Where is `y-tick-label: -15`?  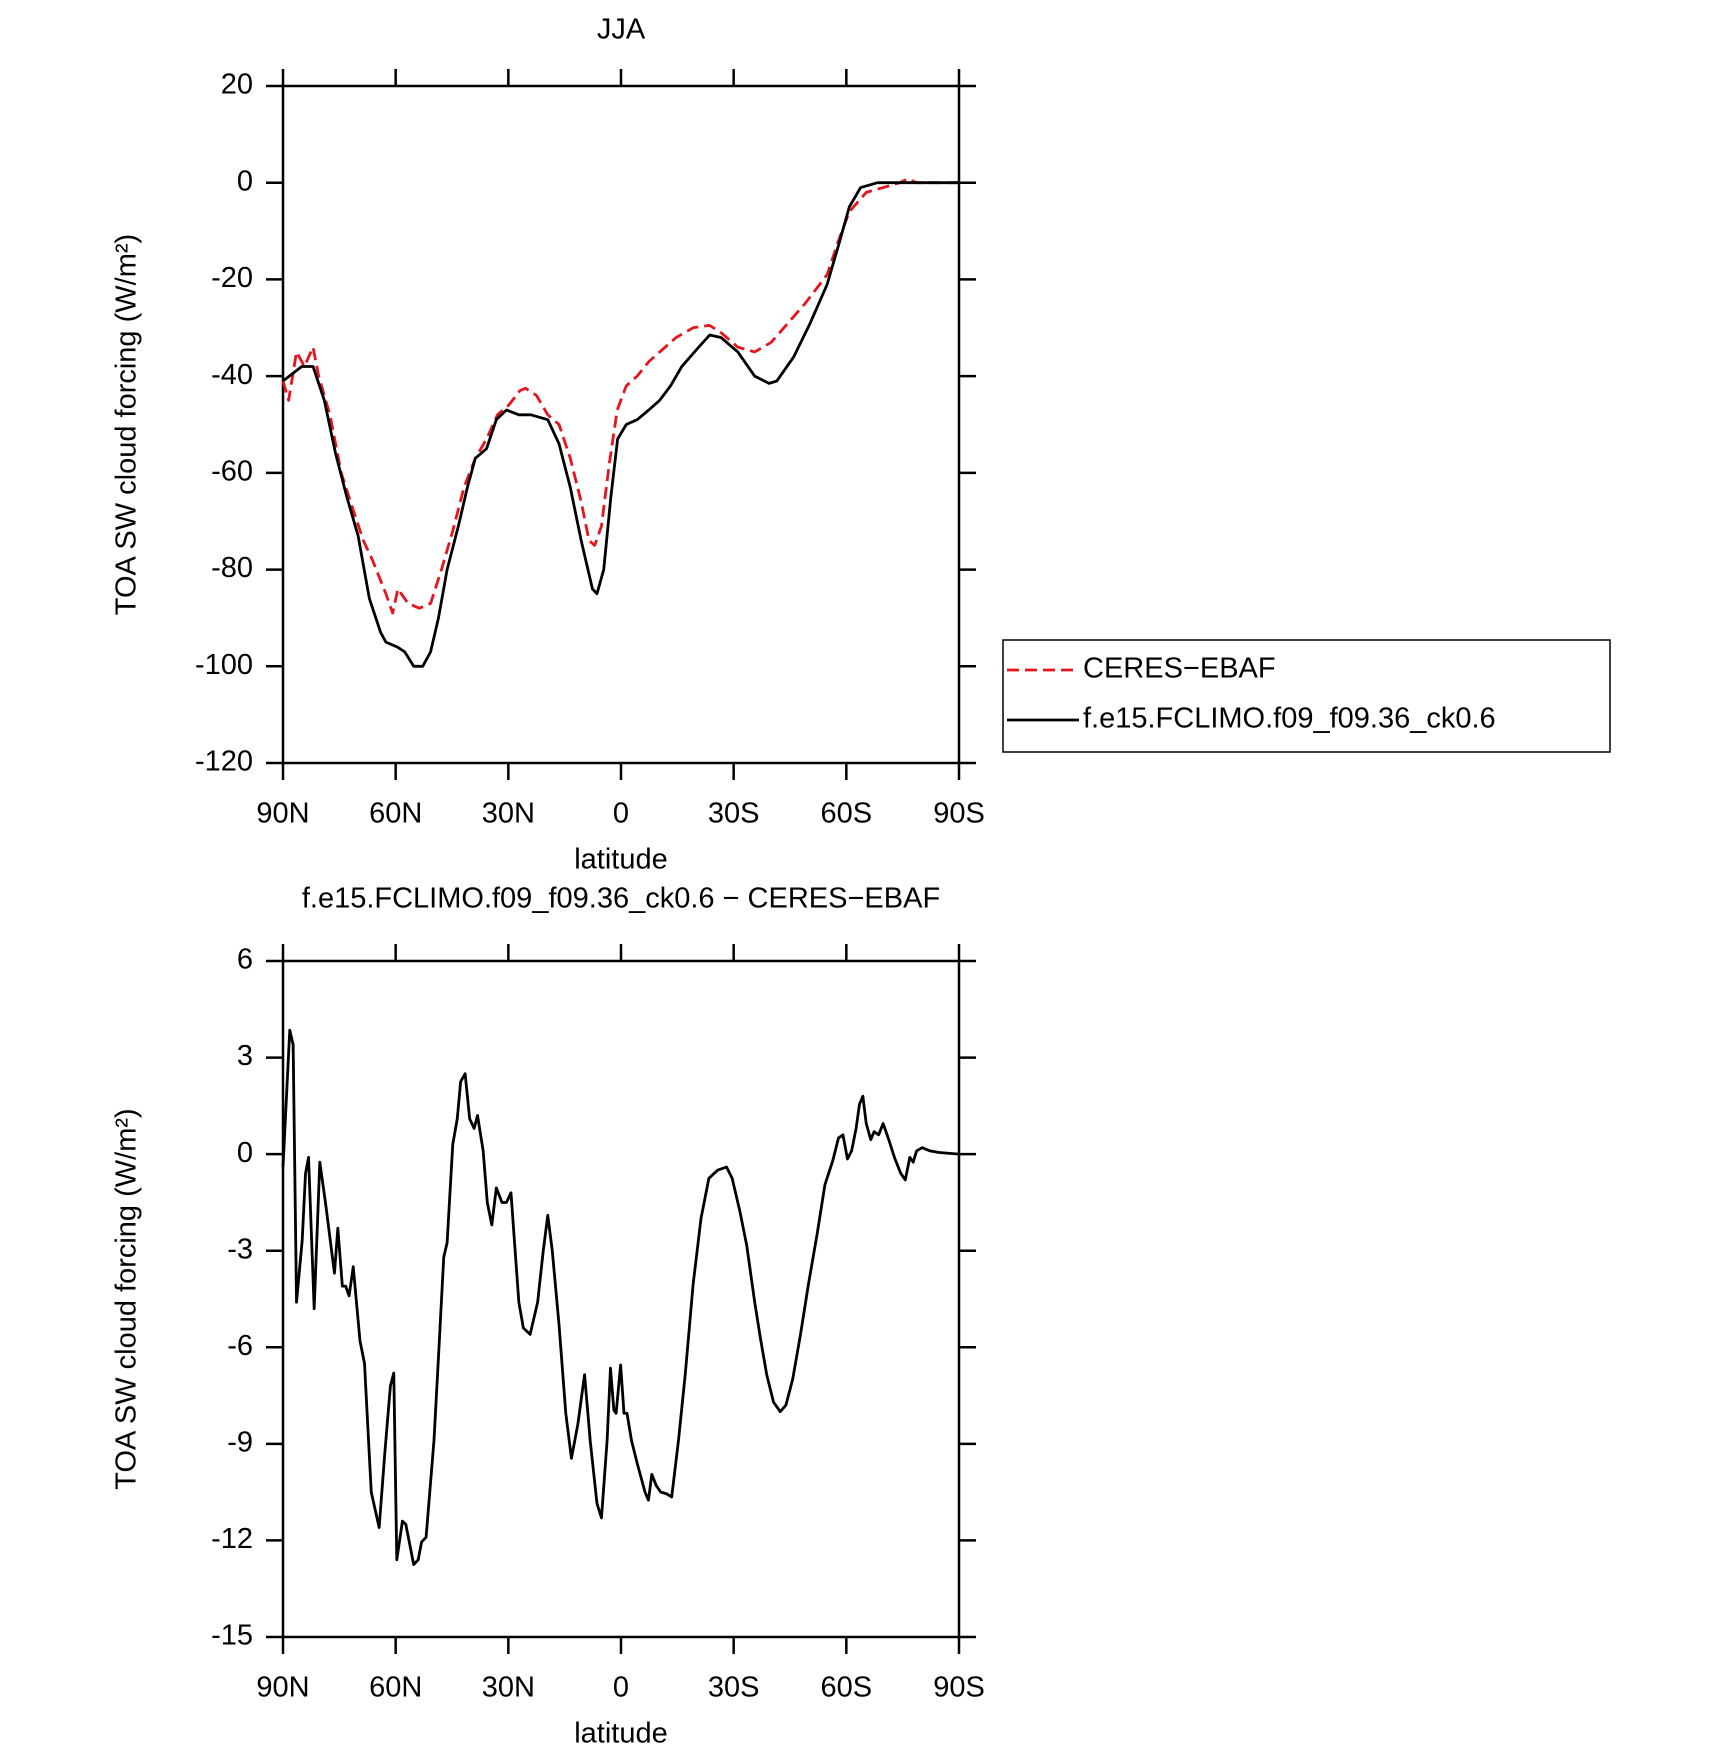 y-tick-label: -15 is located at coordinates (232, 1636).